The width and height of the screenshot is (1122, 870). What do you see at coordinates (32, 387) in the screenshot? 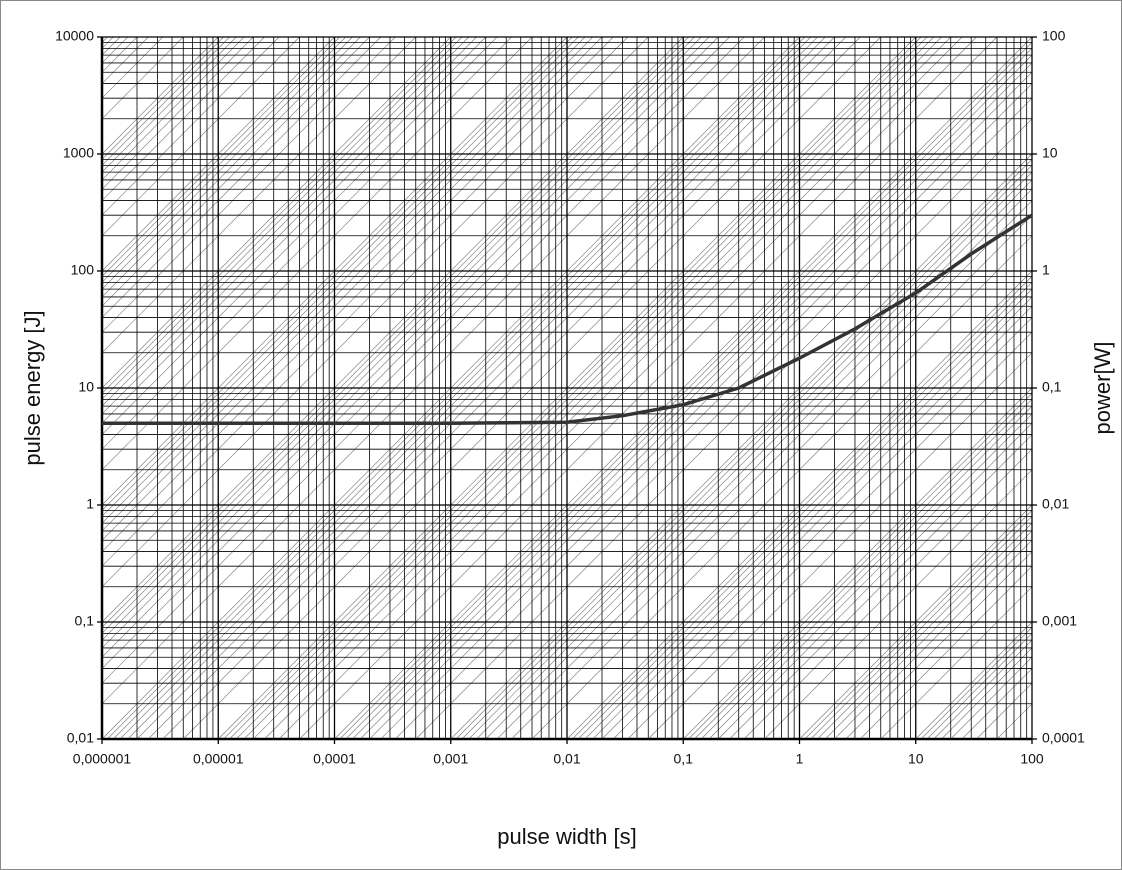
I see `y-axis-title: pulse energy [J]` at bounding box center [32, 387].